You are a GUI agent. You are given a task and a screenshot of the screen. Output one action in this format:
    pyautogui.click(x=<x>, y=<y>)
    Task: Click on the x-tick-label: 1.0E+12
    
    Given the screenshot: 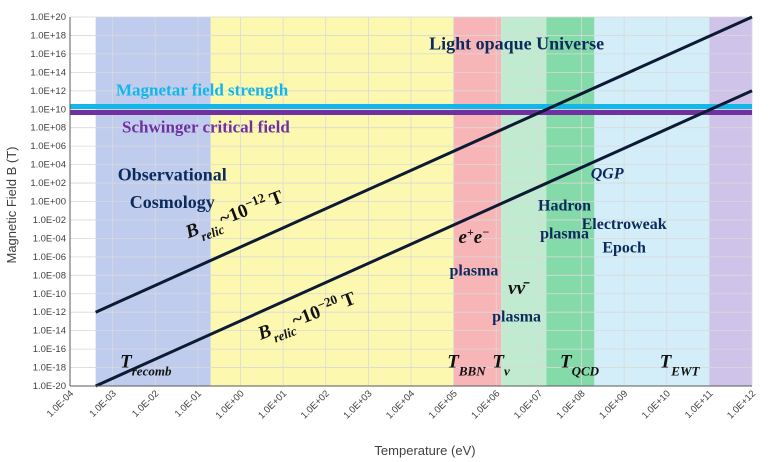 What is the action you would take?
    pyautogui.click(x=741, y=404)
    